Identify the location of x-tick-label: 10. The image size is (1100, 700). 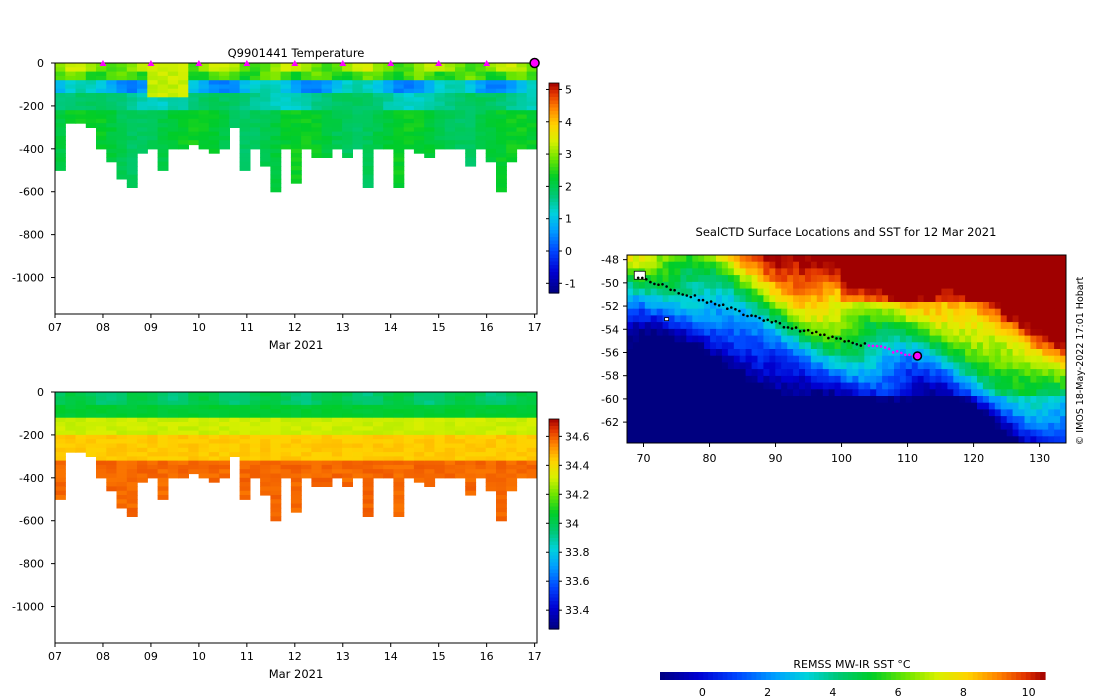
(199, 656).